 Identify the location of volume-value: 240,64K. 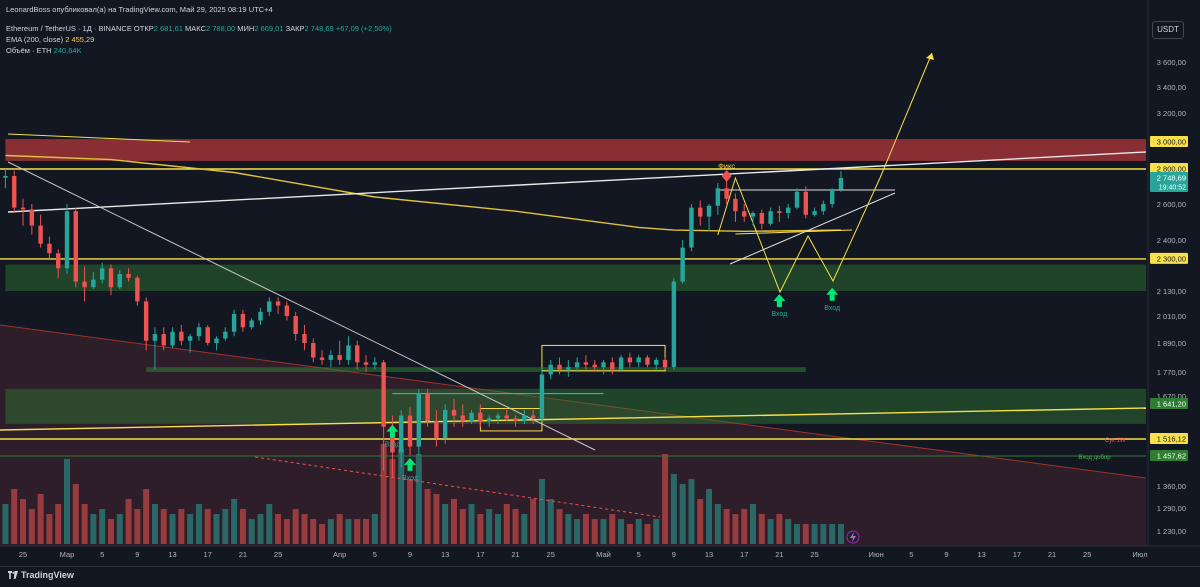
(67, 50).